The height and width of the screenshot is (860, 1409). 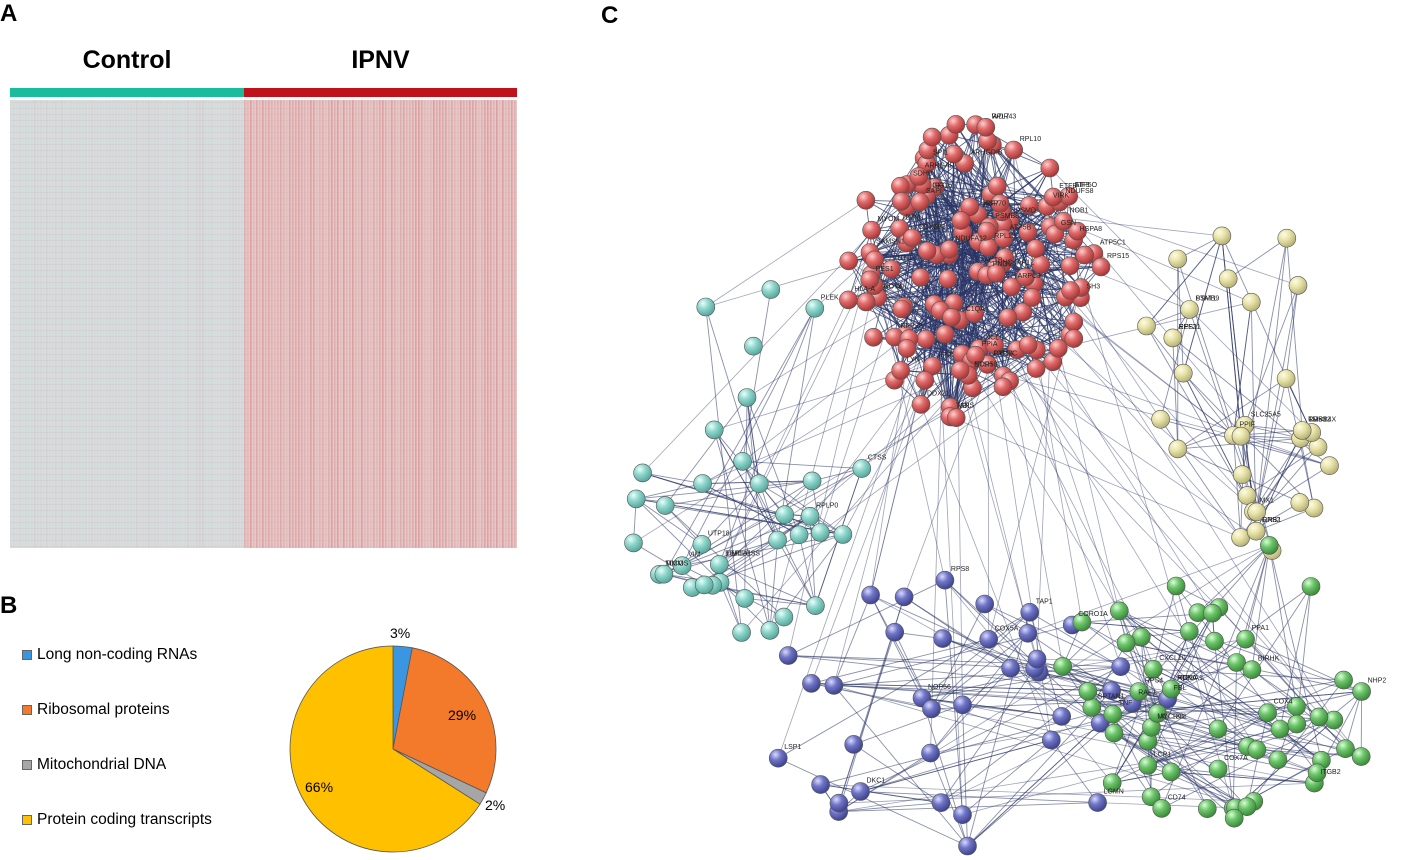 What do you see at coordinates (1330, 772) in the screenshot?
I see `network-node-label: ITGB2` at bounding box center [1330, 772].